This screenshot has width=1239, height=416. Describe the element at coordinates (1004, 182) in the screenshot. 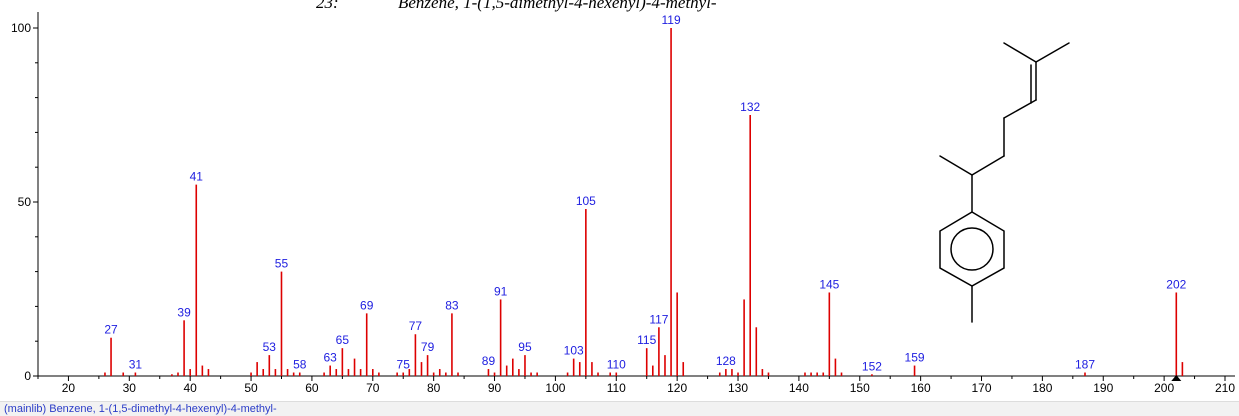

I see `structure-1-(1,5-dimethyl-4-hexenyl)-4-methylbenzene` at that location.